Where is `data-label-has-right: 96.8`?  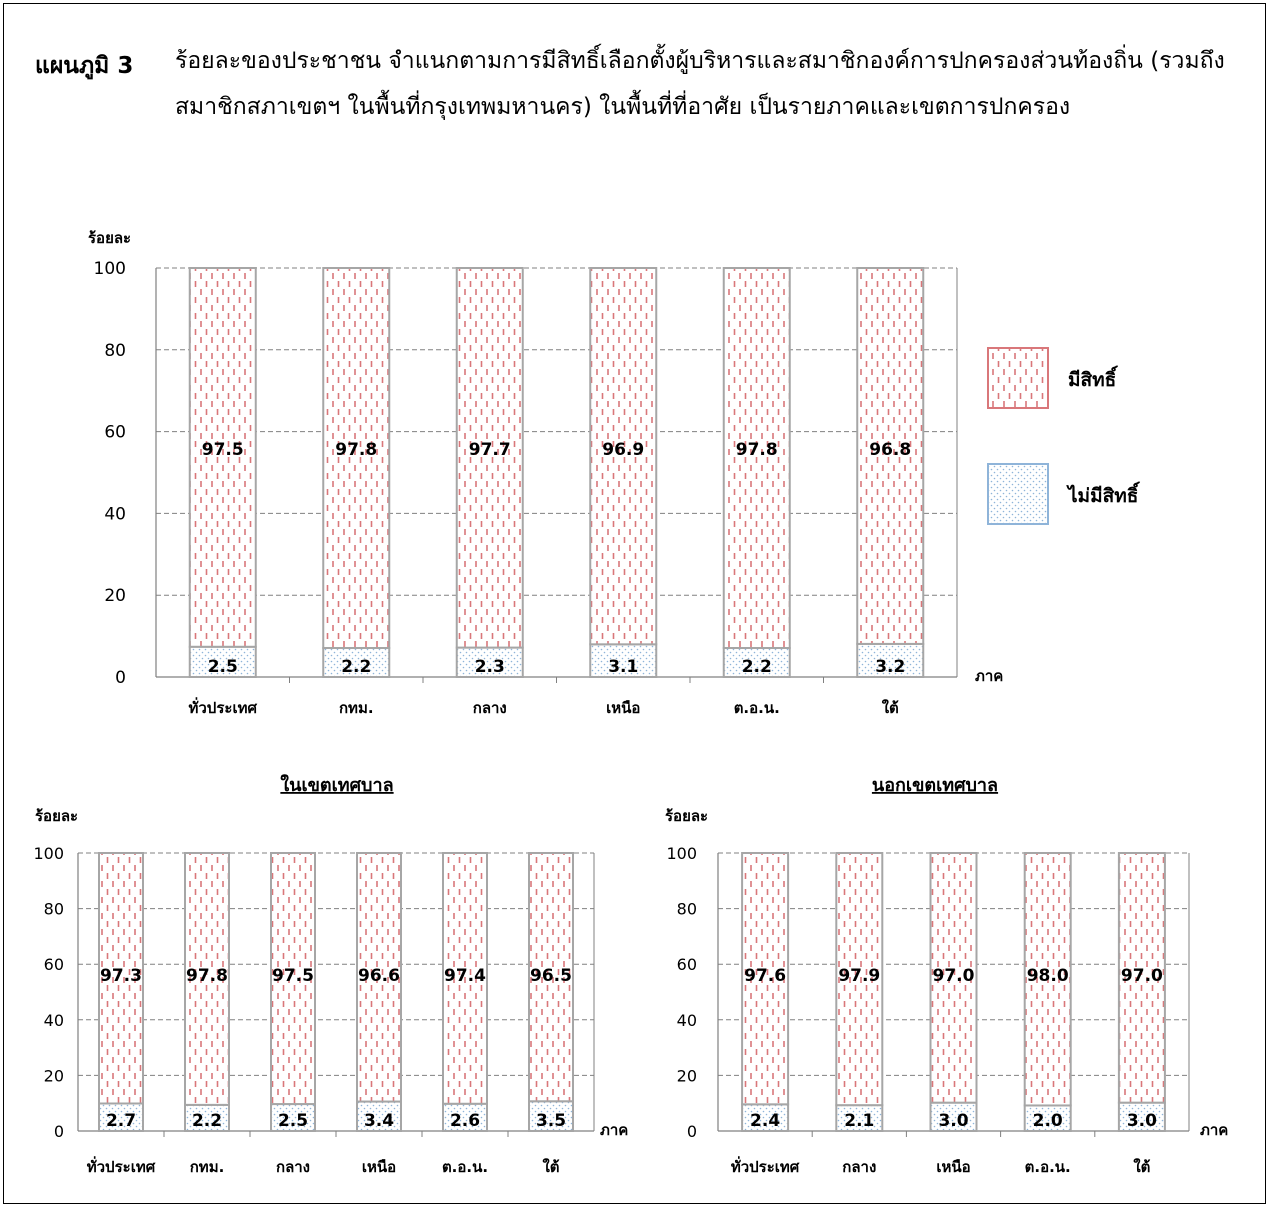
data-label-has-right: 96.8 is located at coordinates (890, 450).